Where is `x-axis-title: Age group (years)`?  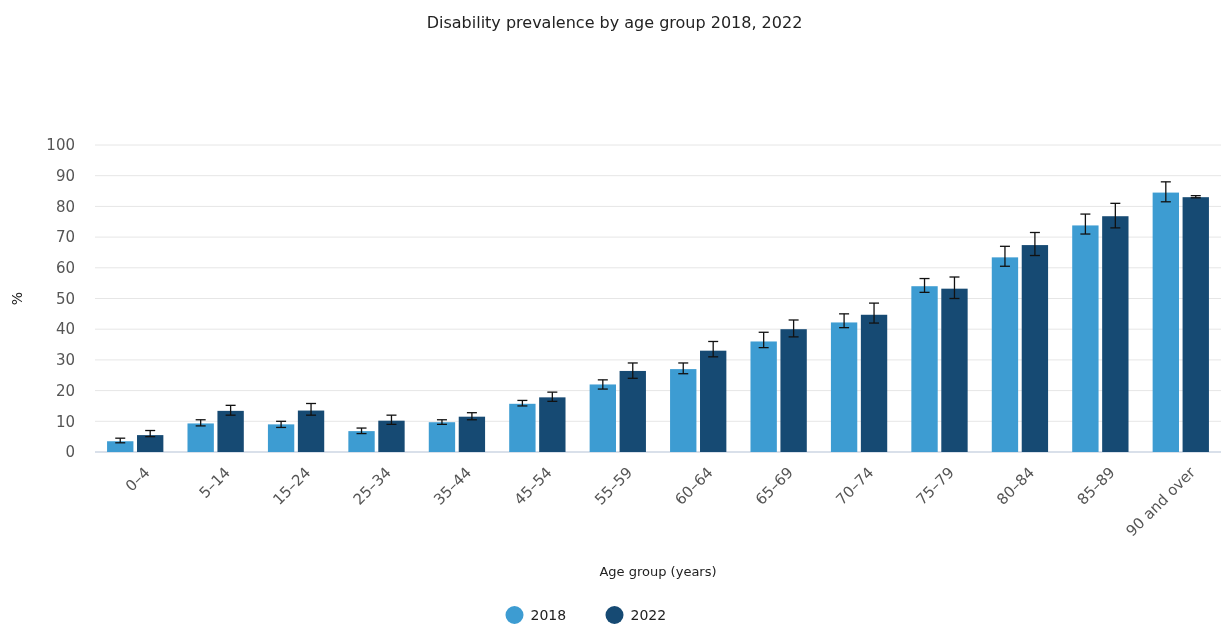
x-axis-title: Age group (years) is located at coordinates (658, 571).